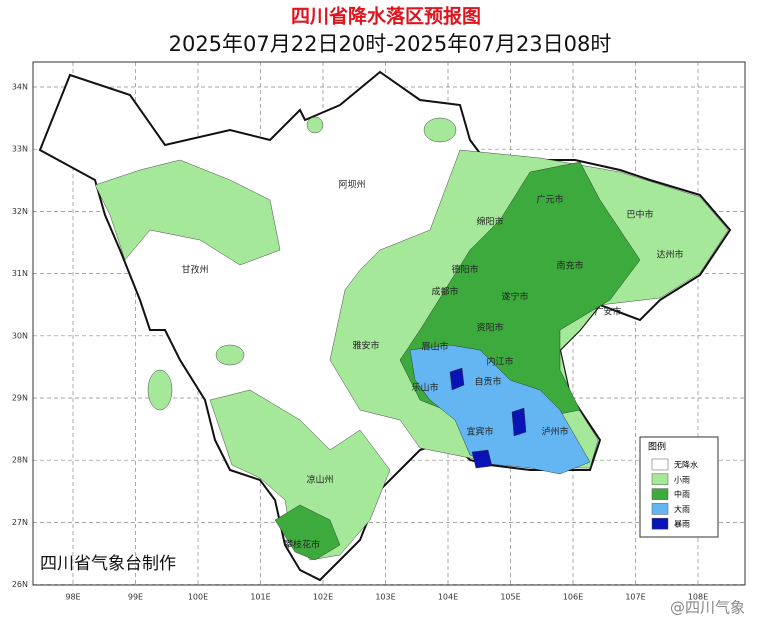 The image size is (772, 632). What do you see at coordinates (385, 597) in the screenshot?
I see `lon-label: 103E` at bounding box center [385, 597].